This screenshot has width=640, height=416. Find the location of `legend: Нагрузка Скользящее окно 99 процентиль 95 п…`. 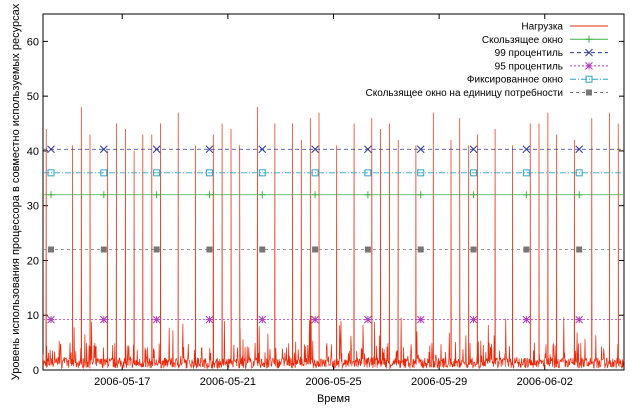

legend: Нагрузка Скользящее окно 99 процентиль 95 п… is located at coordinates (487, 60).